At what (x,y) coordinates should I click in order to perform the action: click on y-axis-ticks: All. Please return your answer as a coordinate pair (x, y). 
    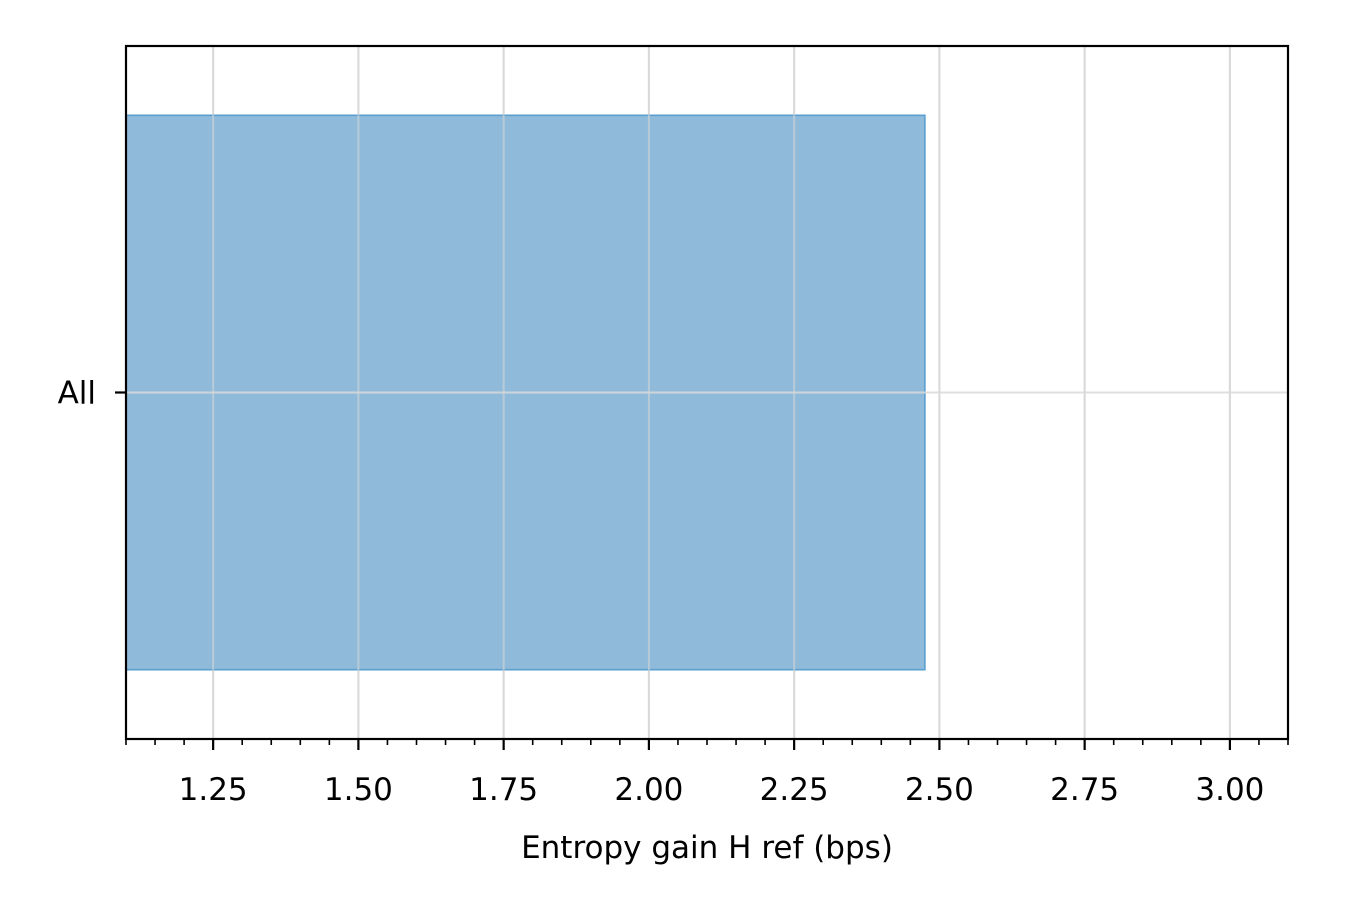
    Looking at the image, I should click on (92, 394).